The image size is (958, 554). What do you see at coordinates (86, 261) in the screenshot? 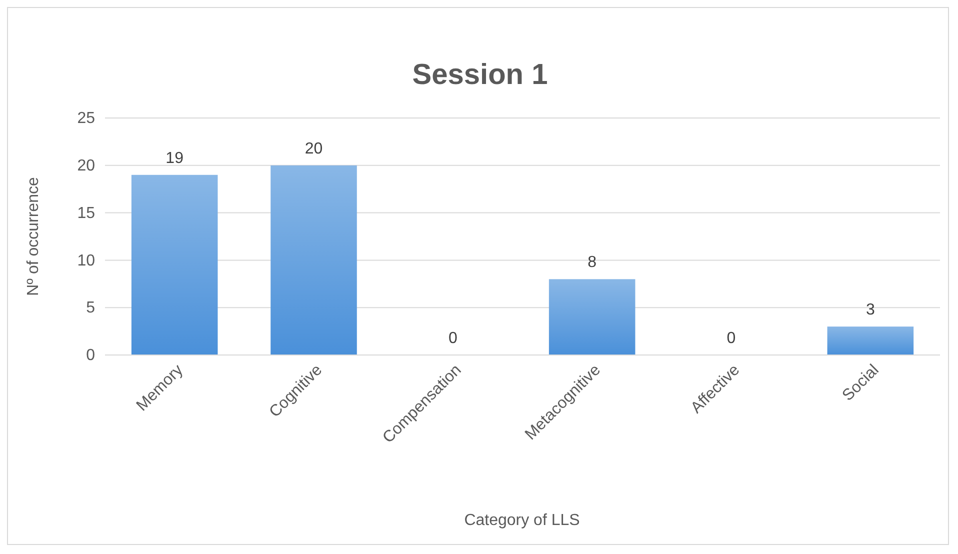
I see `y-tick-label: 10` at bounding box center [86, 261].